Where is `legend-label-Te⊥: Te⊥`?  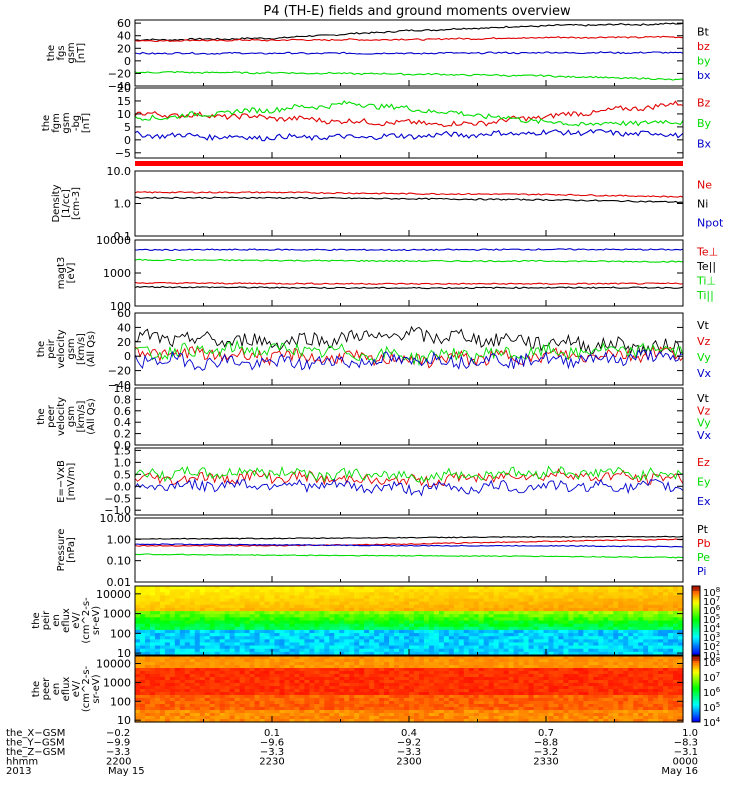 legend-label-Te⊥: Te⊥ is located at coordinates (707, 251).